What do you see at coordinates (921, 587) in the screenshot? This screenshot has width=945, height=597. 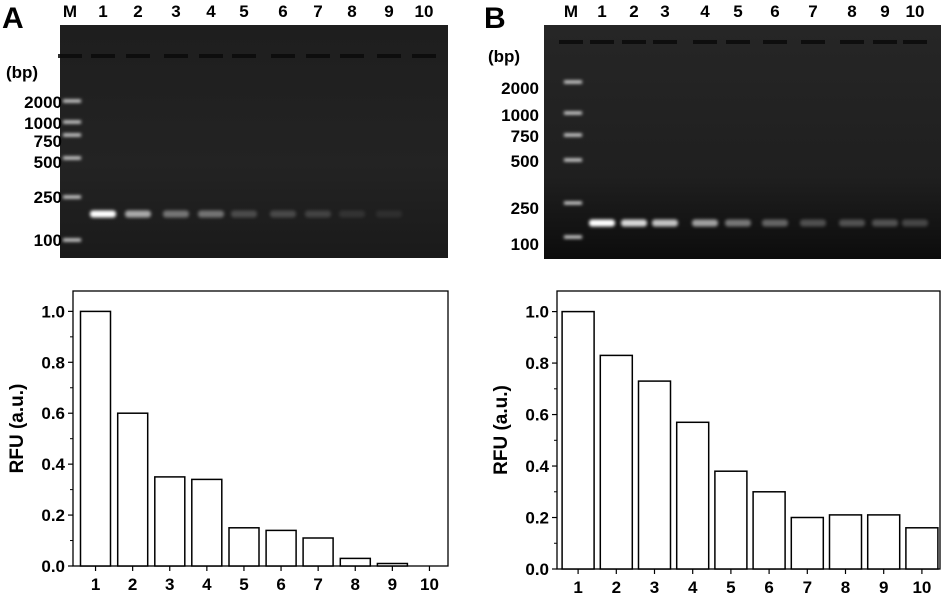 I see `x-tick-label: 10` at bounding box center [921, 587].